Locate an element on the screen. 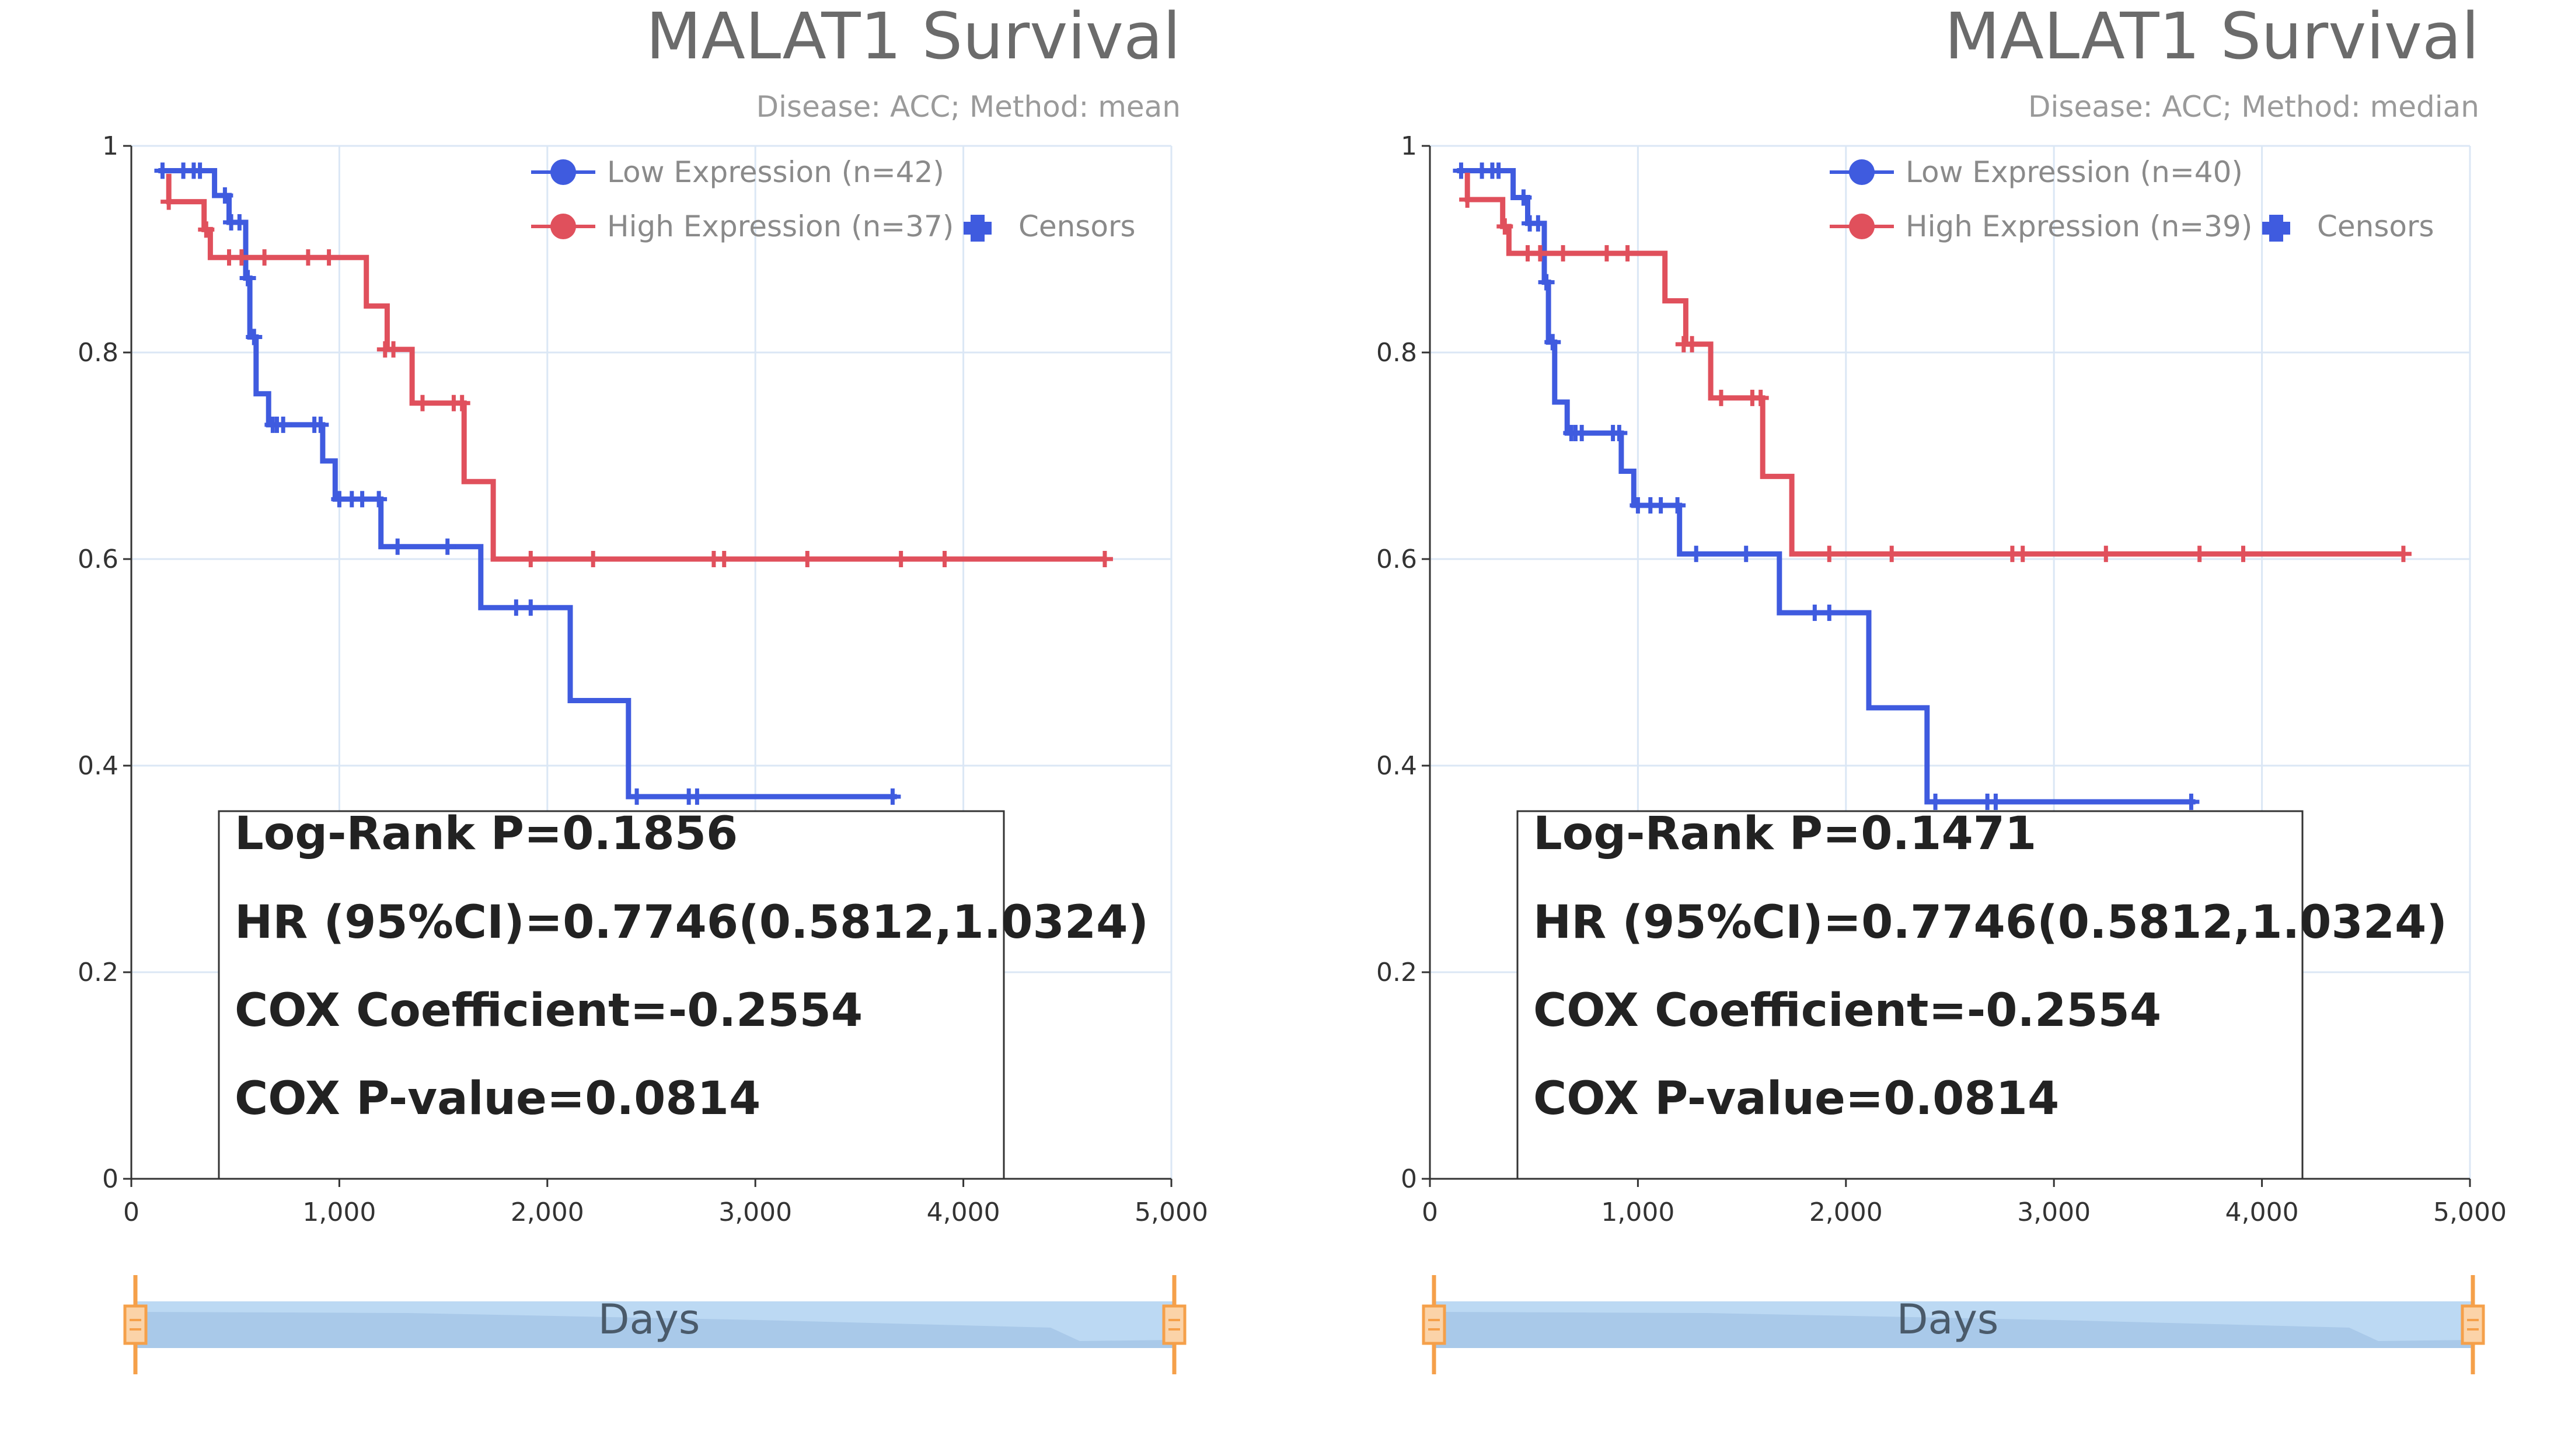  x-tick-label: 5,000 is located at coordinates (2470, 1212).